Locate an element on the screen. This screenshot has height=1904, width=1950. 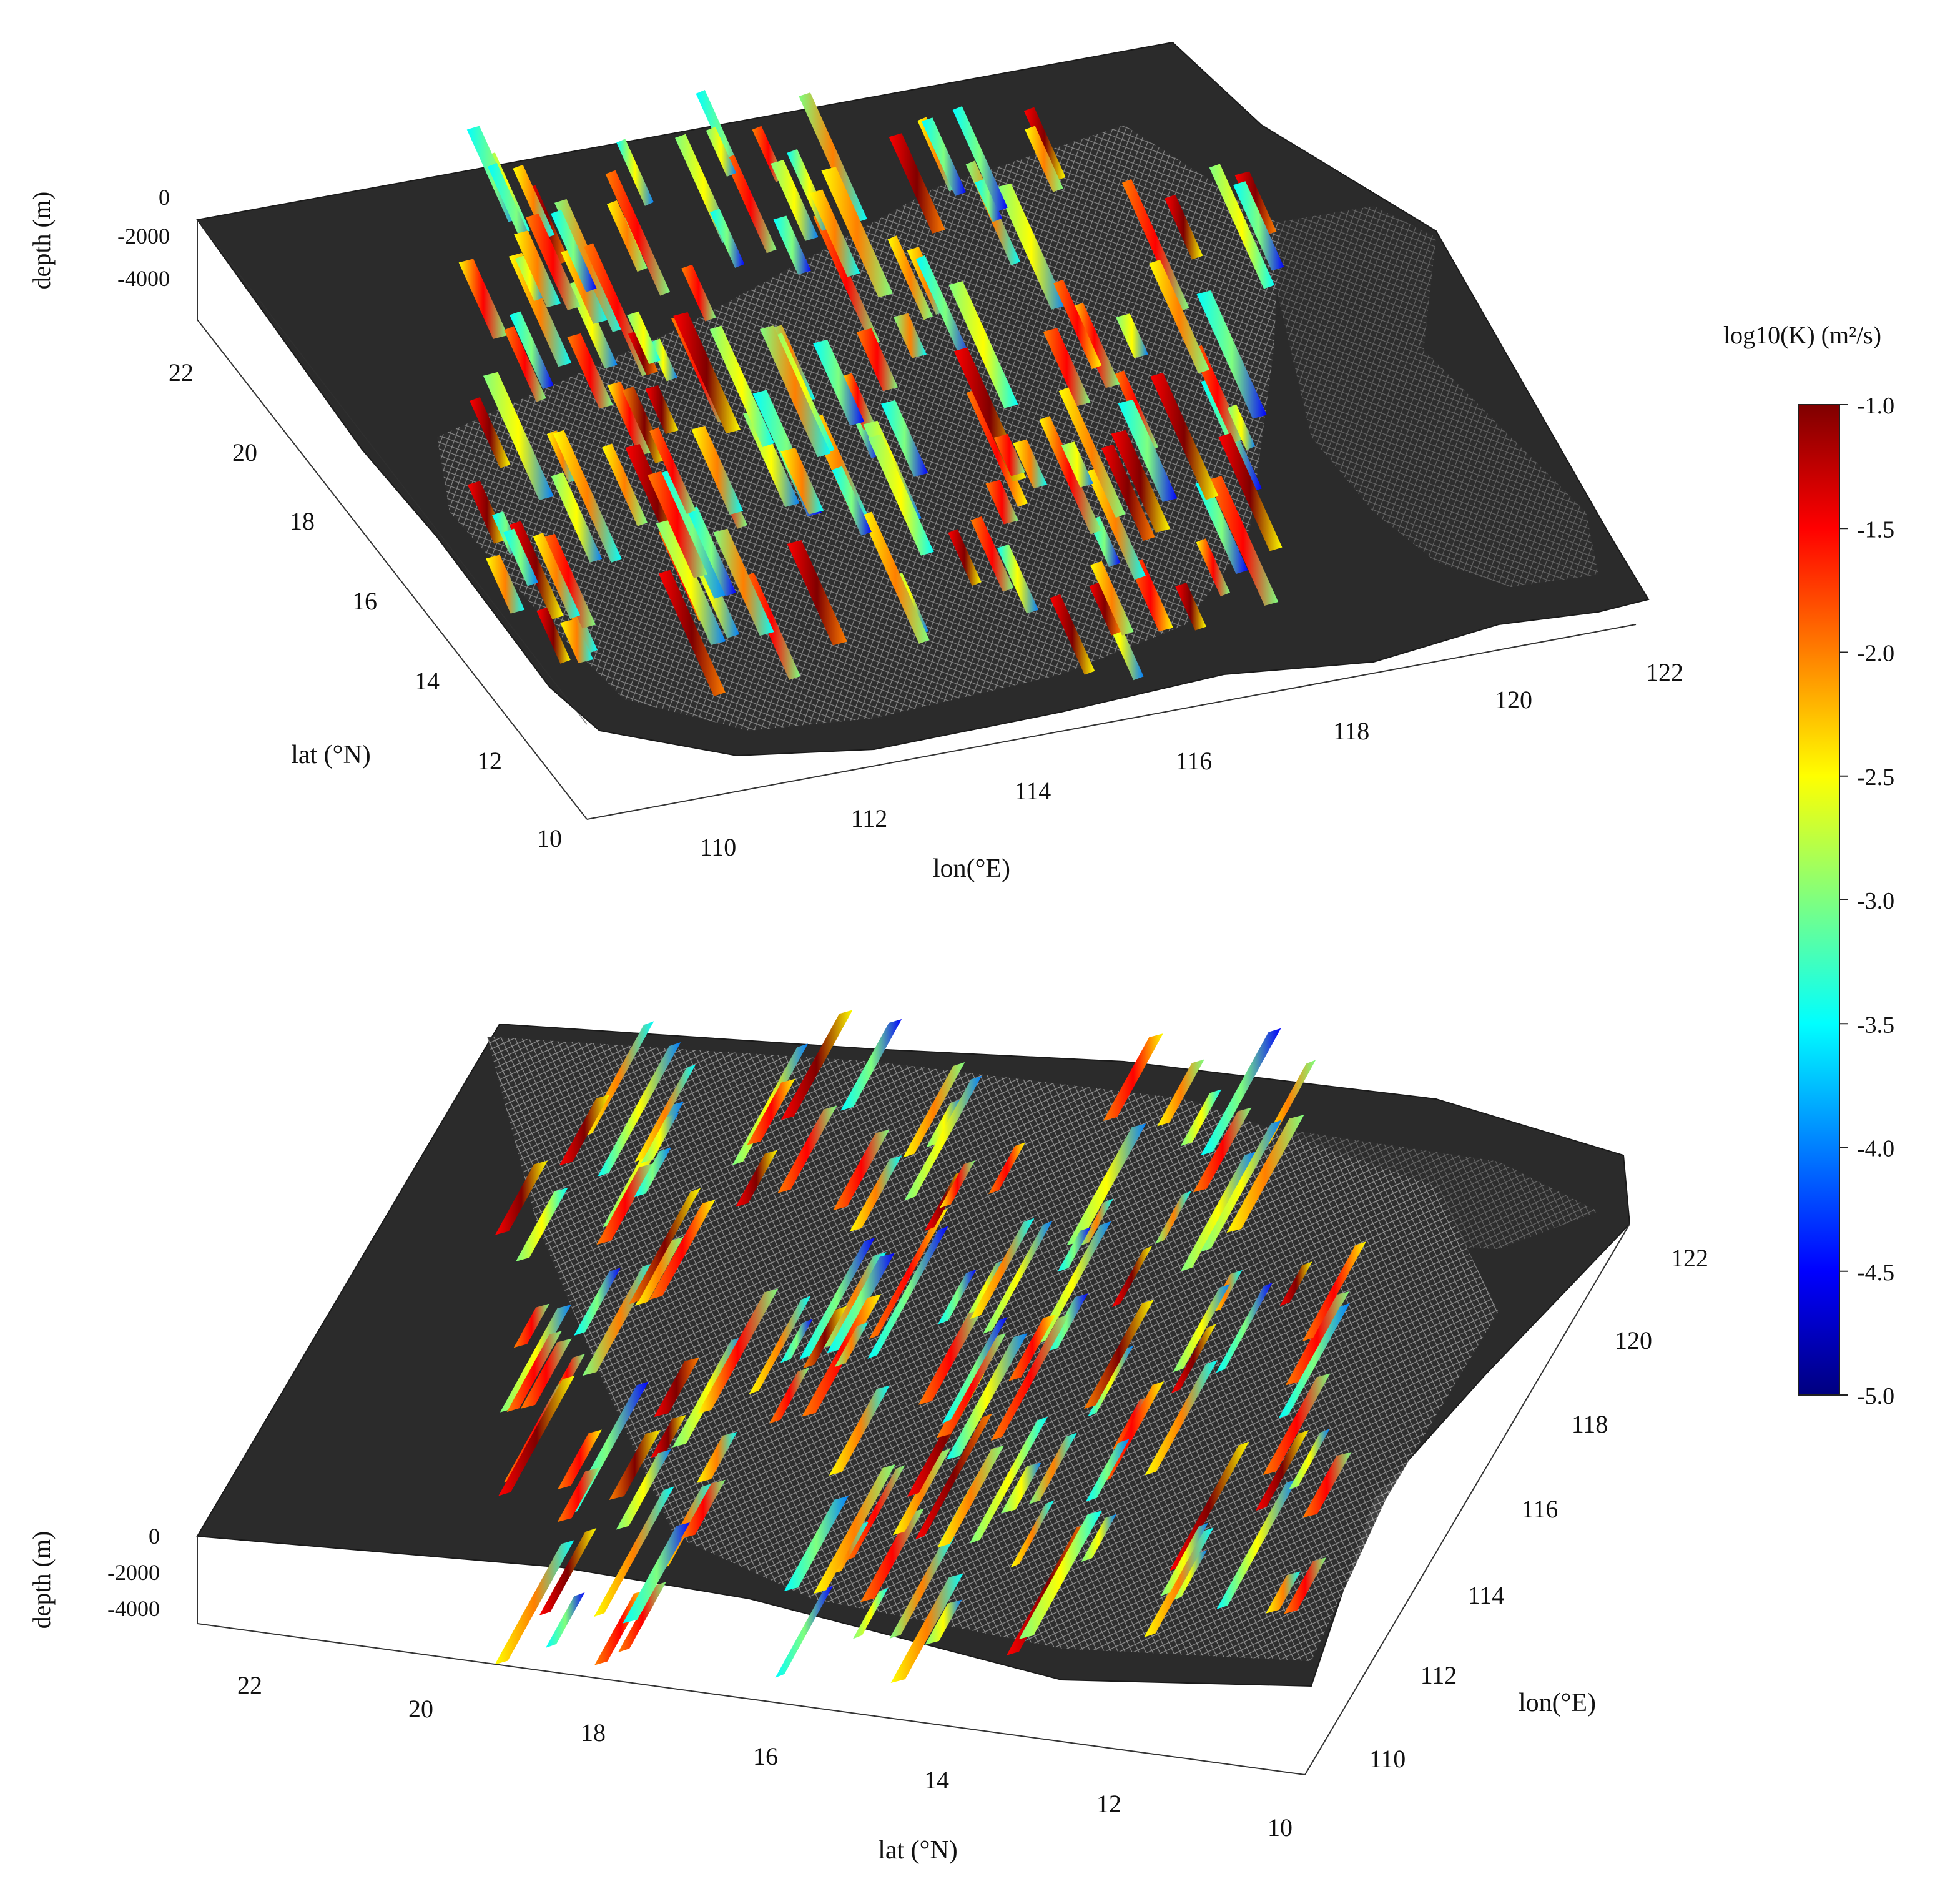
colorbar-tick-label: -2.5 is located at coordinates (1875, 778).